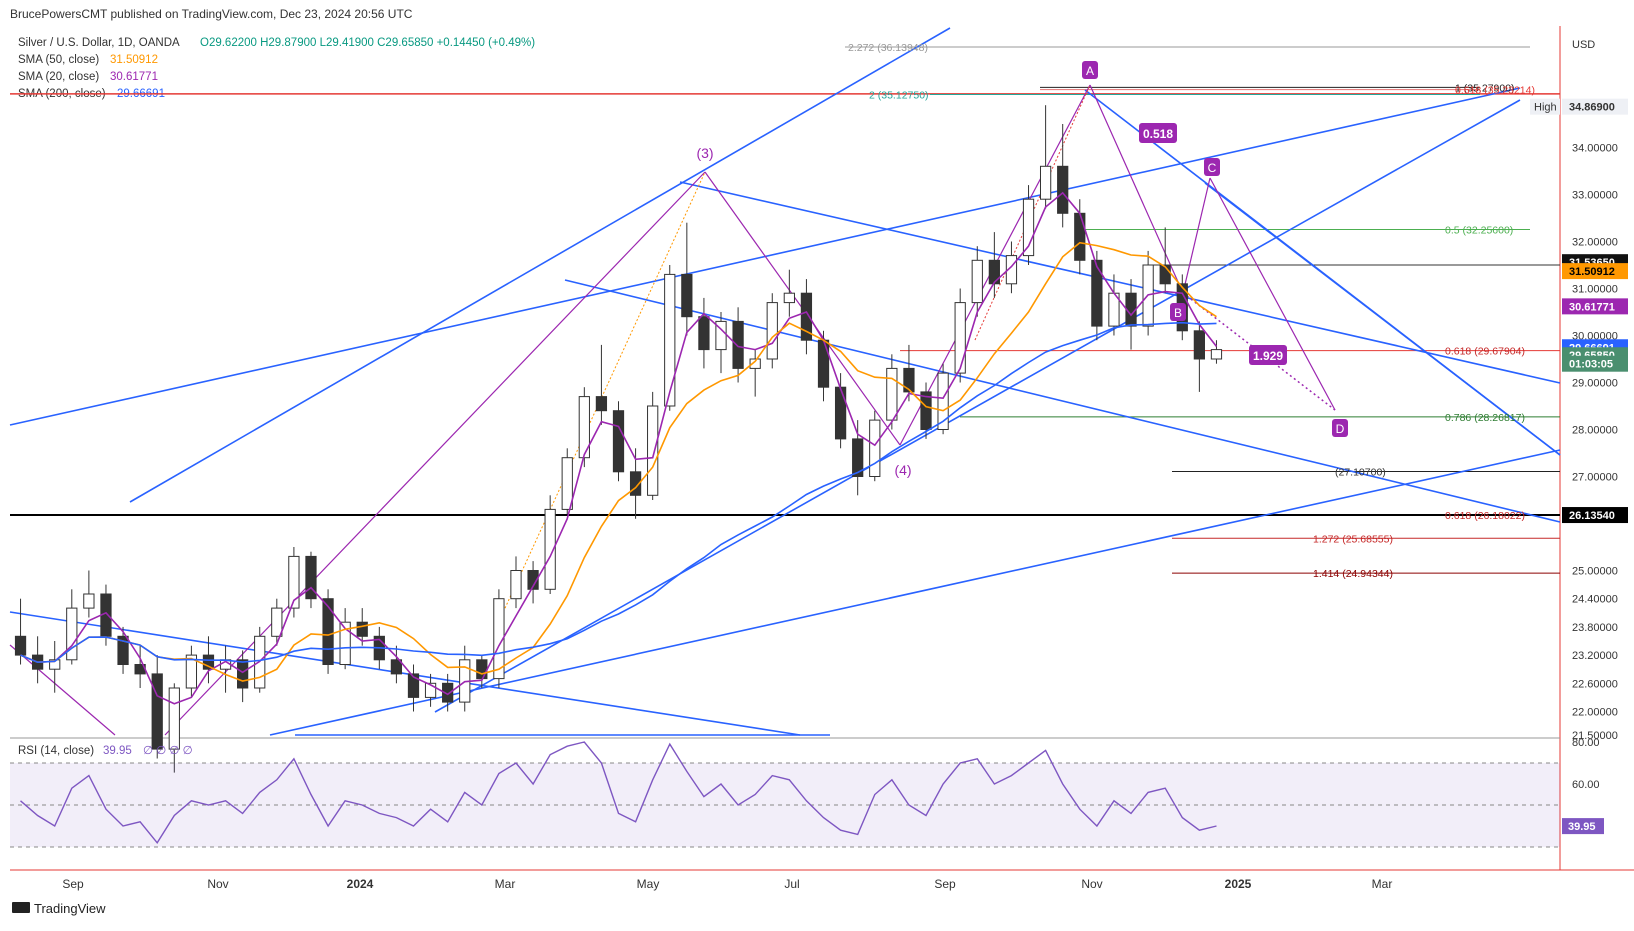 The height and width of the screenshot is (931, 1634). What do you see at coordinates (648, 884) in the screenshot?
I see `time-tick-label: May` at bounding box center [648, 884].